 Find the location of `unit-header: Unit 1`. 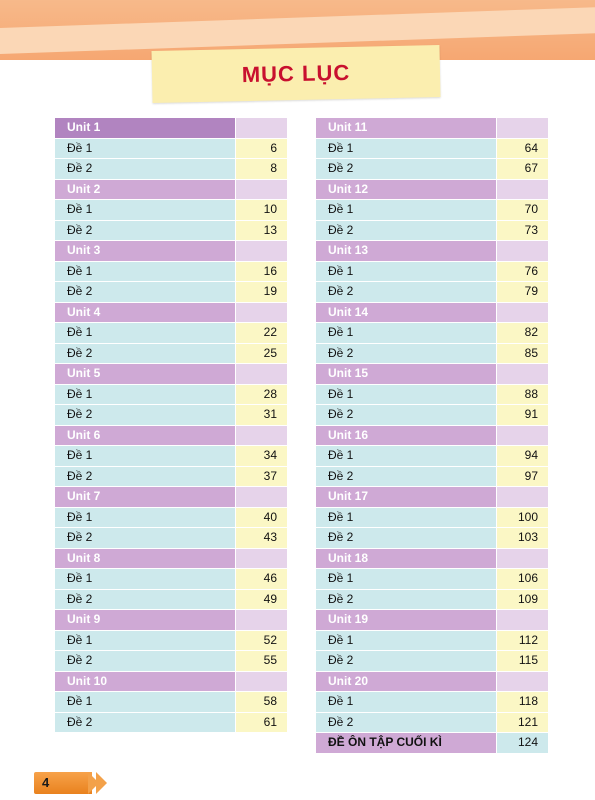

unit-header: Unit 1 is located at coordinates (171, 128).